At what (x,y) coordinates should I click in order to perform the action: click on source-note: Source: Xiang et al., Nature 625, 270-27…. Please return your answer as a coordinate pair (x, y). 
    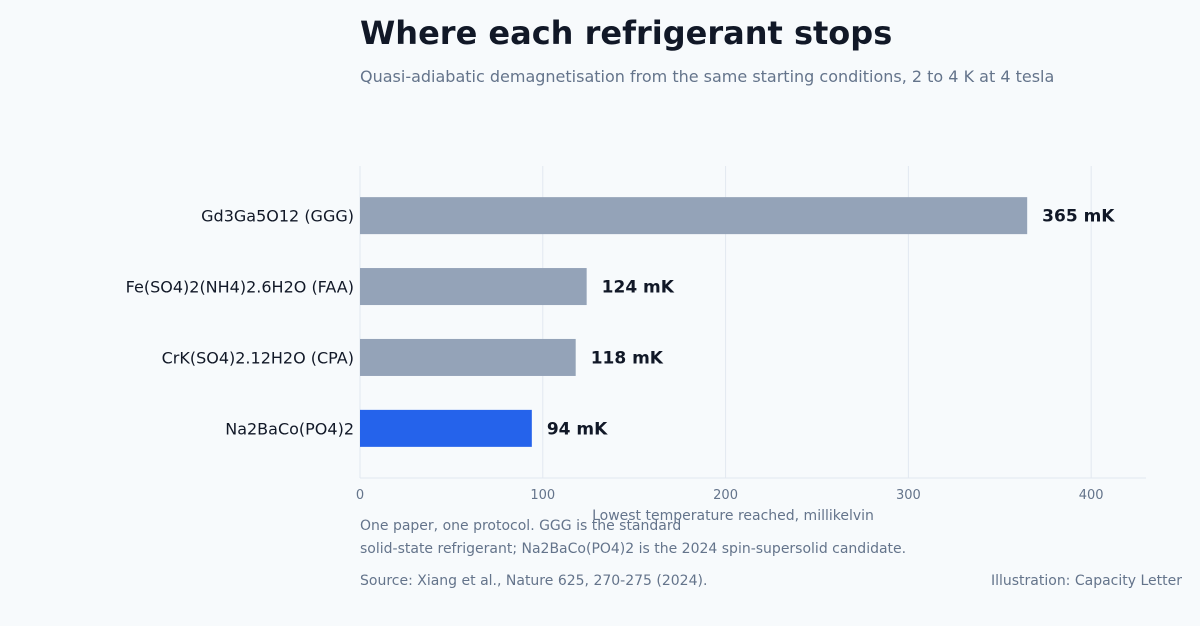
    Looking at the image, I should click on (534, 581).